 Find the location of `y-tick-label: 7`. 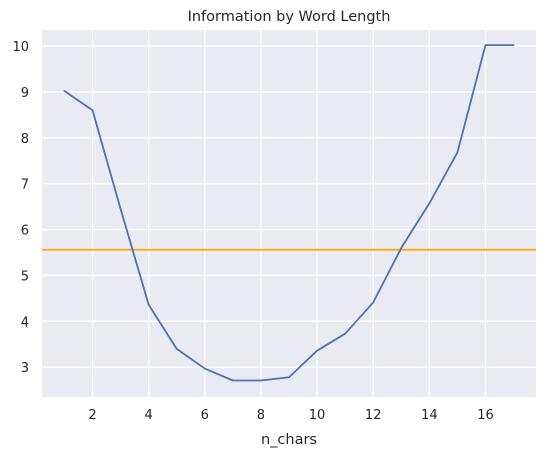

y-tick-label: 7 is located at coordinates (25, 185).